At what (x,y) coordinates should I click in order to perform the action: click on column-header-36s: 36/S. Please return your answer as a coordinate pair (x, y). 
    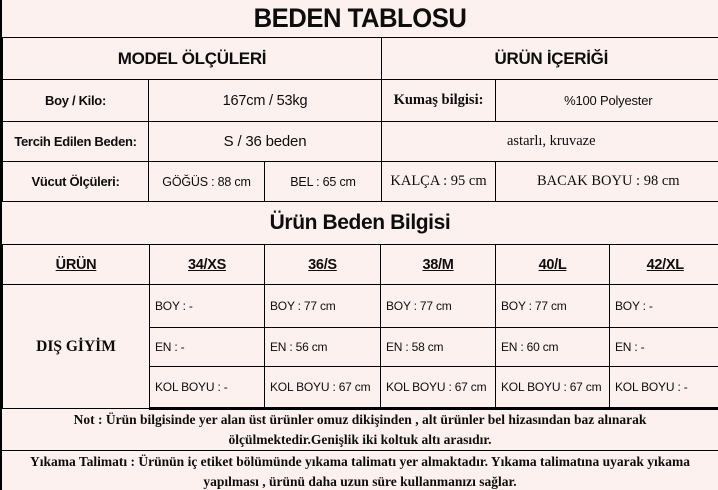
    Looking at the image, I should click on (322, 264).